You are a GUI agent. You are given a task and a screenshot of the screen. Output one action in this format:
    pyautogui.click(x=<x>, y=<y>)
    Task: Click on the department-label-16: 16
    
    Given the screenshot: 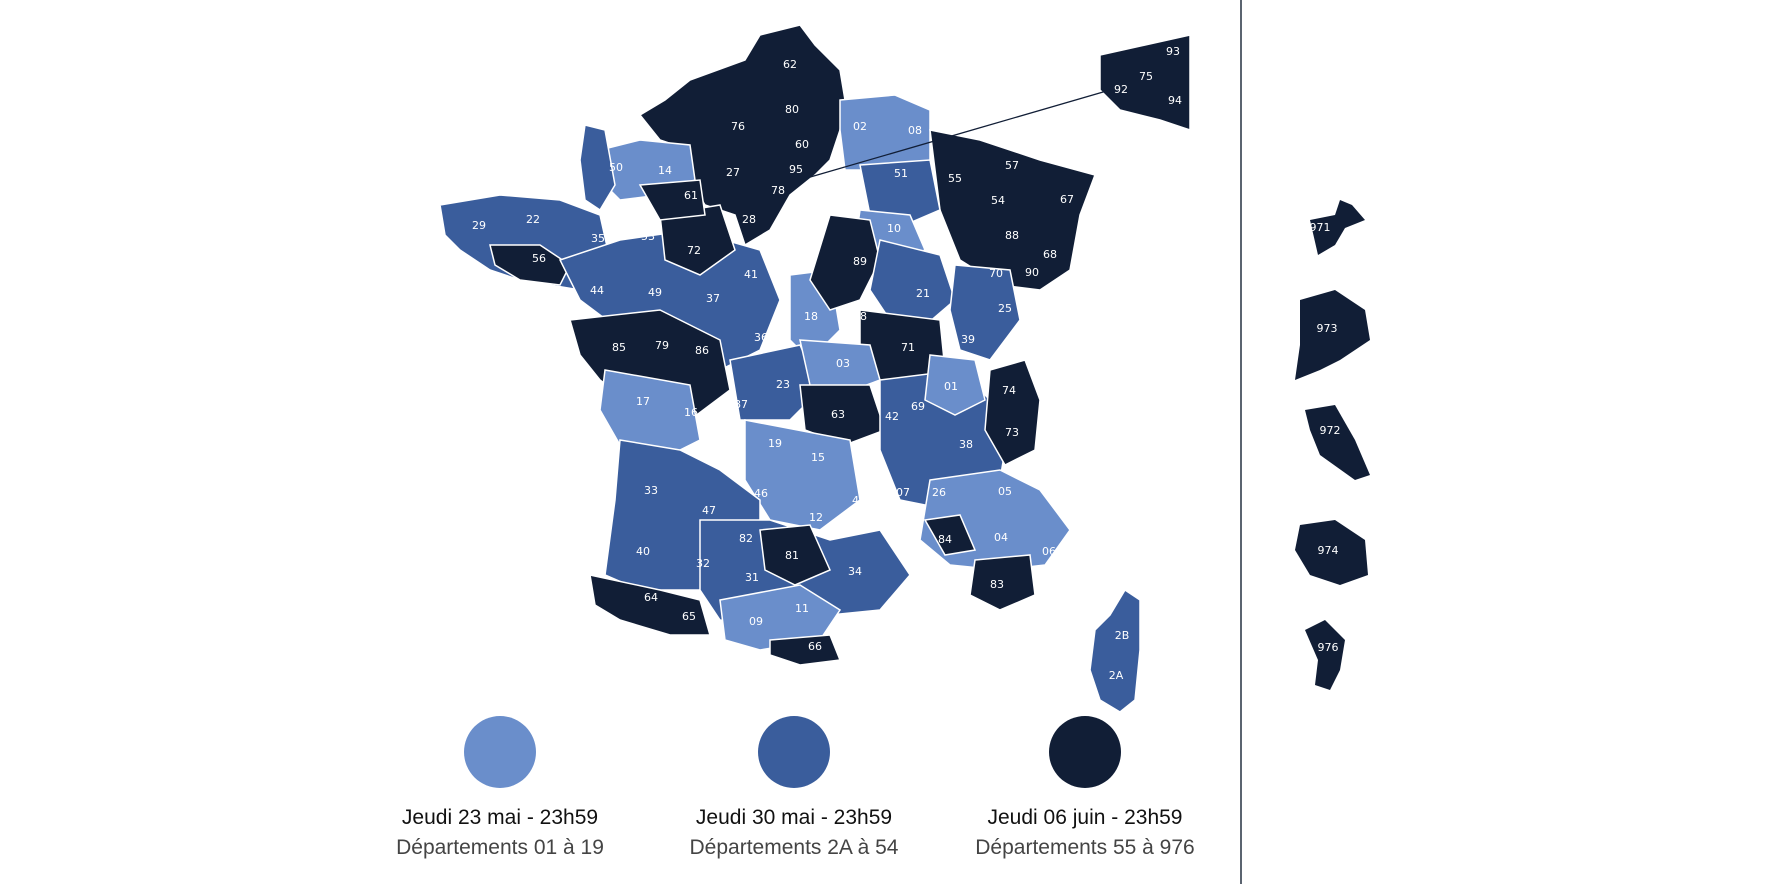 What is the action you would take?
    pyautogui.click(x=691, y=412)
    